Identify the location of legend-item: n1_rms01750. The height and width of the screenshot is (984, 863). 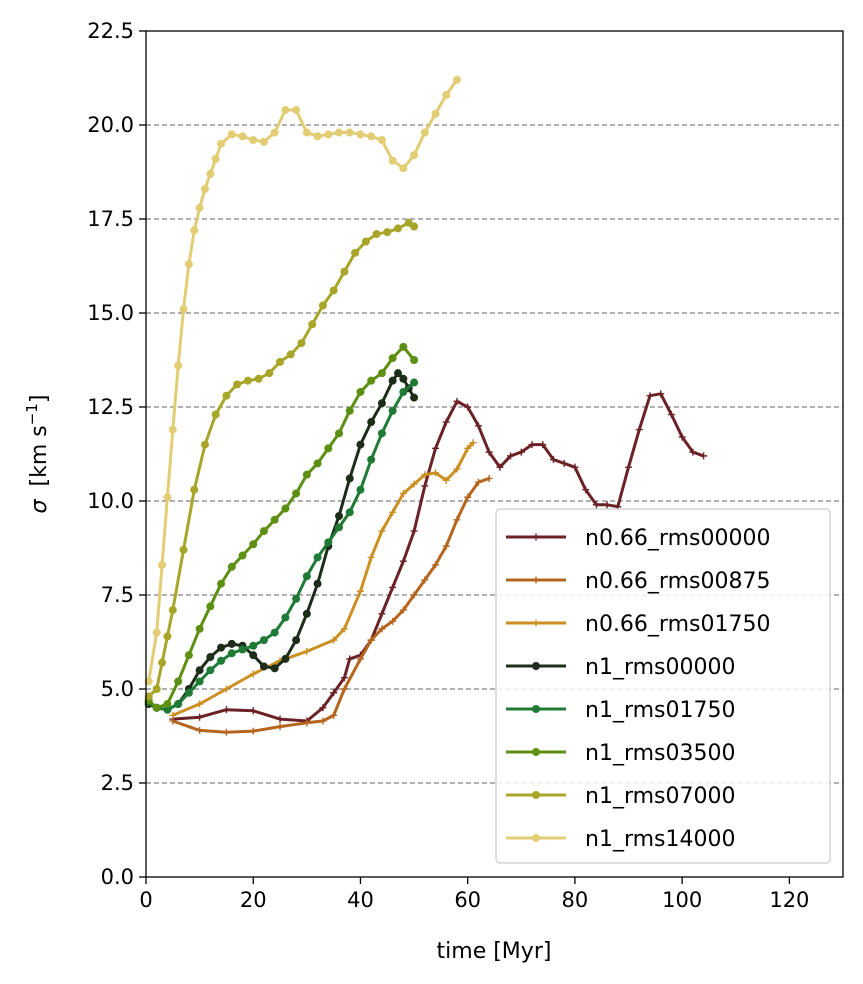
(620, 710).